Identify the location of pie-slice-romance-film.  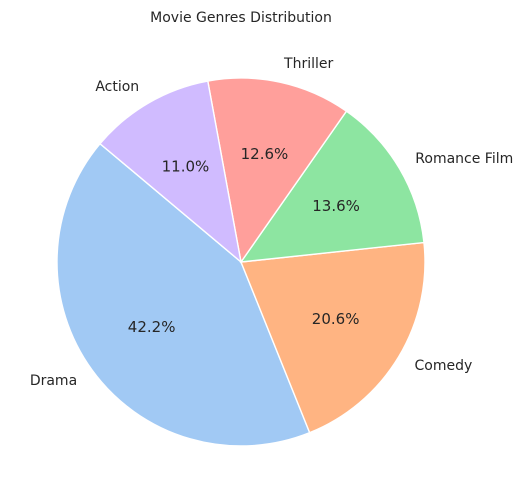
(332, 186).